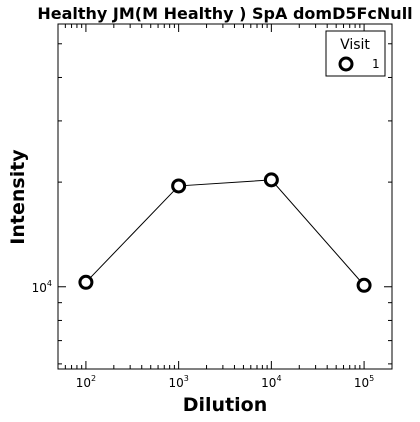 The image size is (420, 422). I want to click on legend-title: Visit, so click(355, 45).